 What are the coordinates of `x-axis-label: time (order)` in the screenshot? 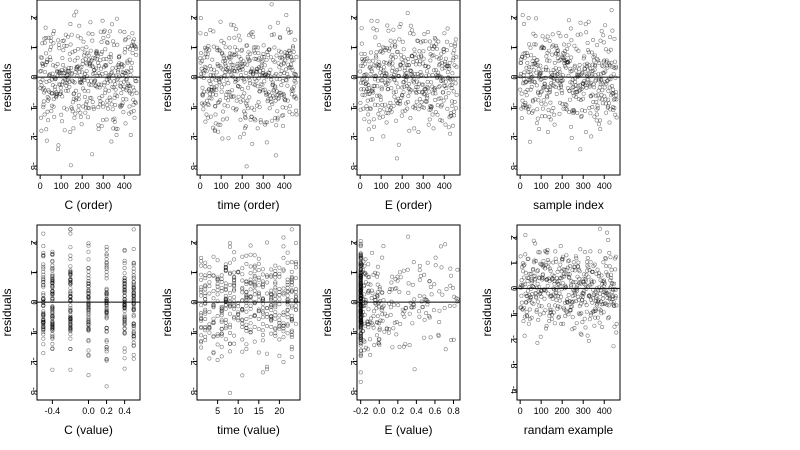 It's located at (248, 205).